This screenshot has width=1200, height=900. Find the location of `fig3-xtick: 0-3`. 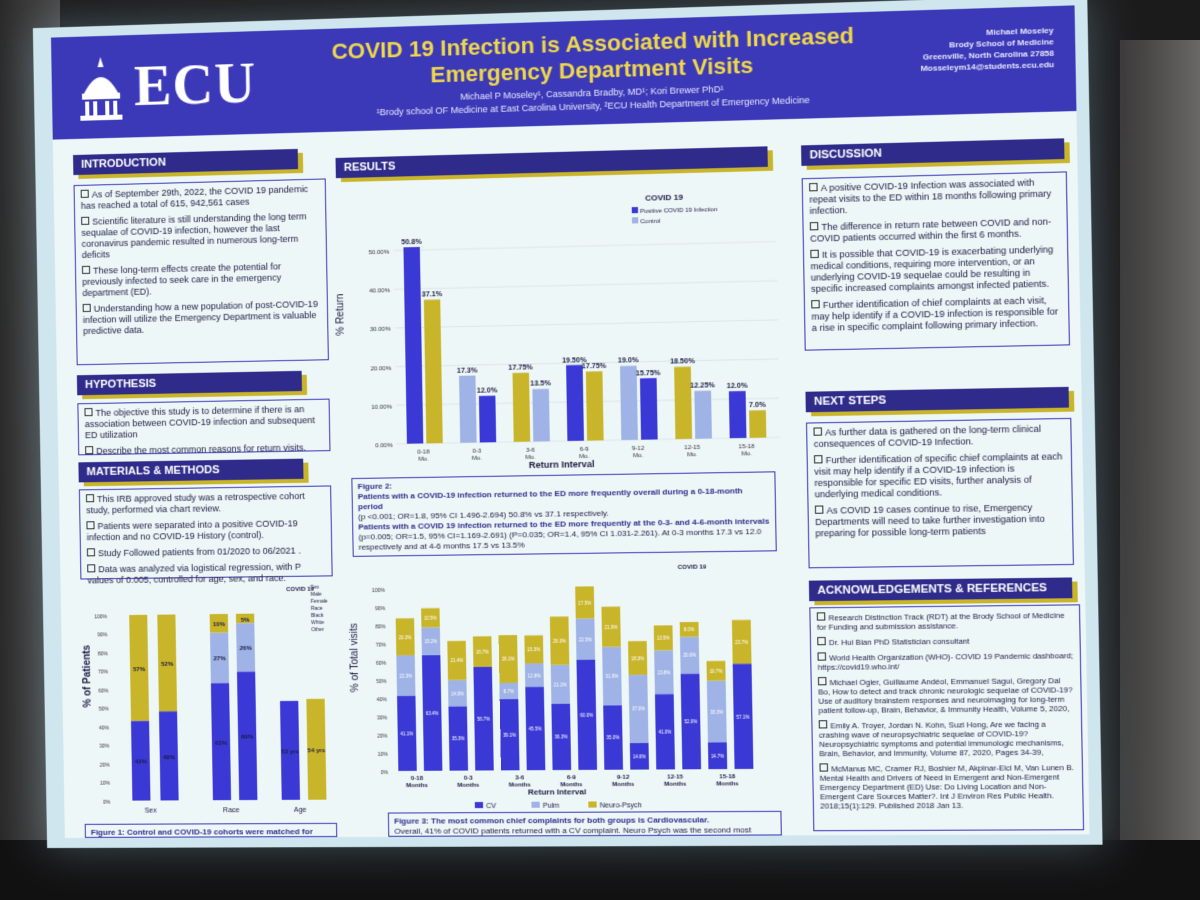

fig3-xtick: 0-3 is located at coordinates (469, 779).